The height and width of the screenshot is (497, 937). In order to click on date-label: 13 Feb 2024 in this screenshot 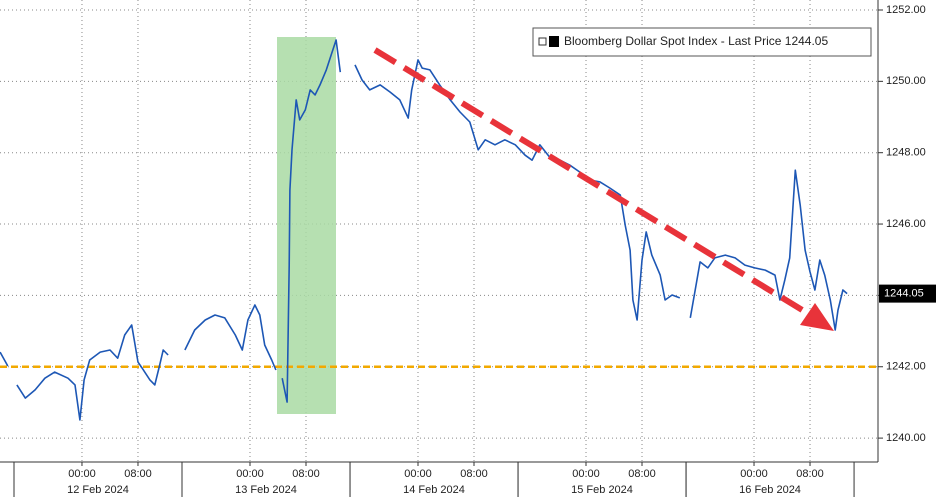, I will do `click(266, 490)`.